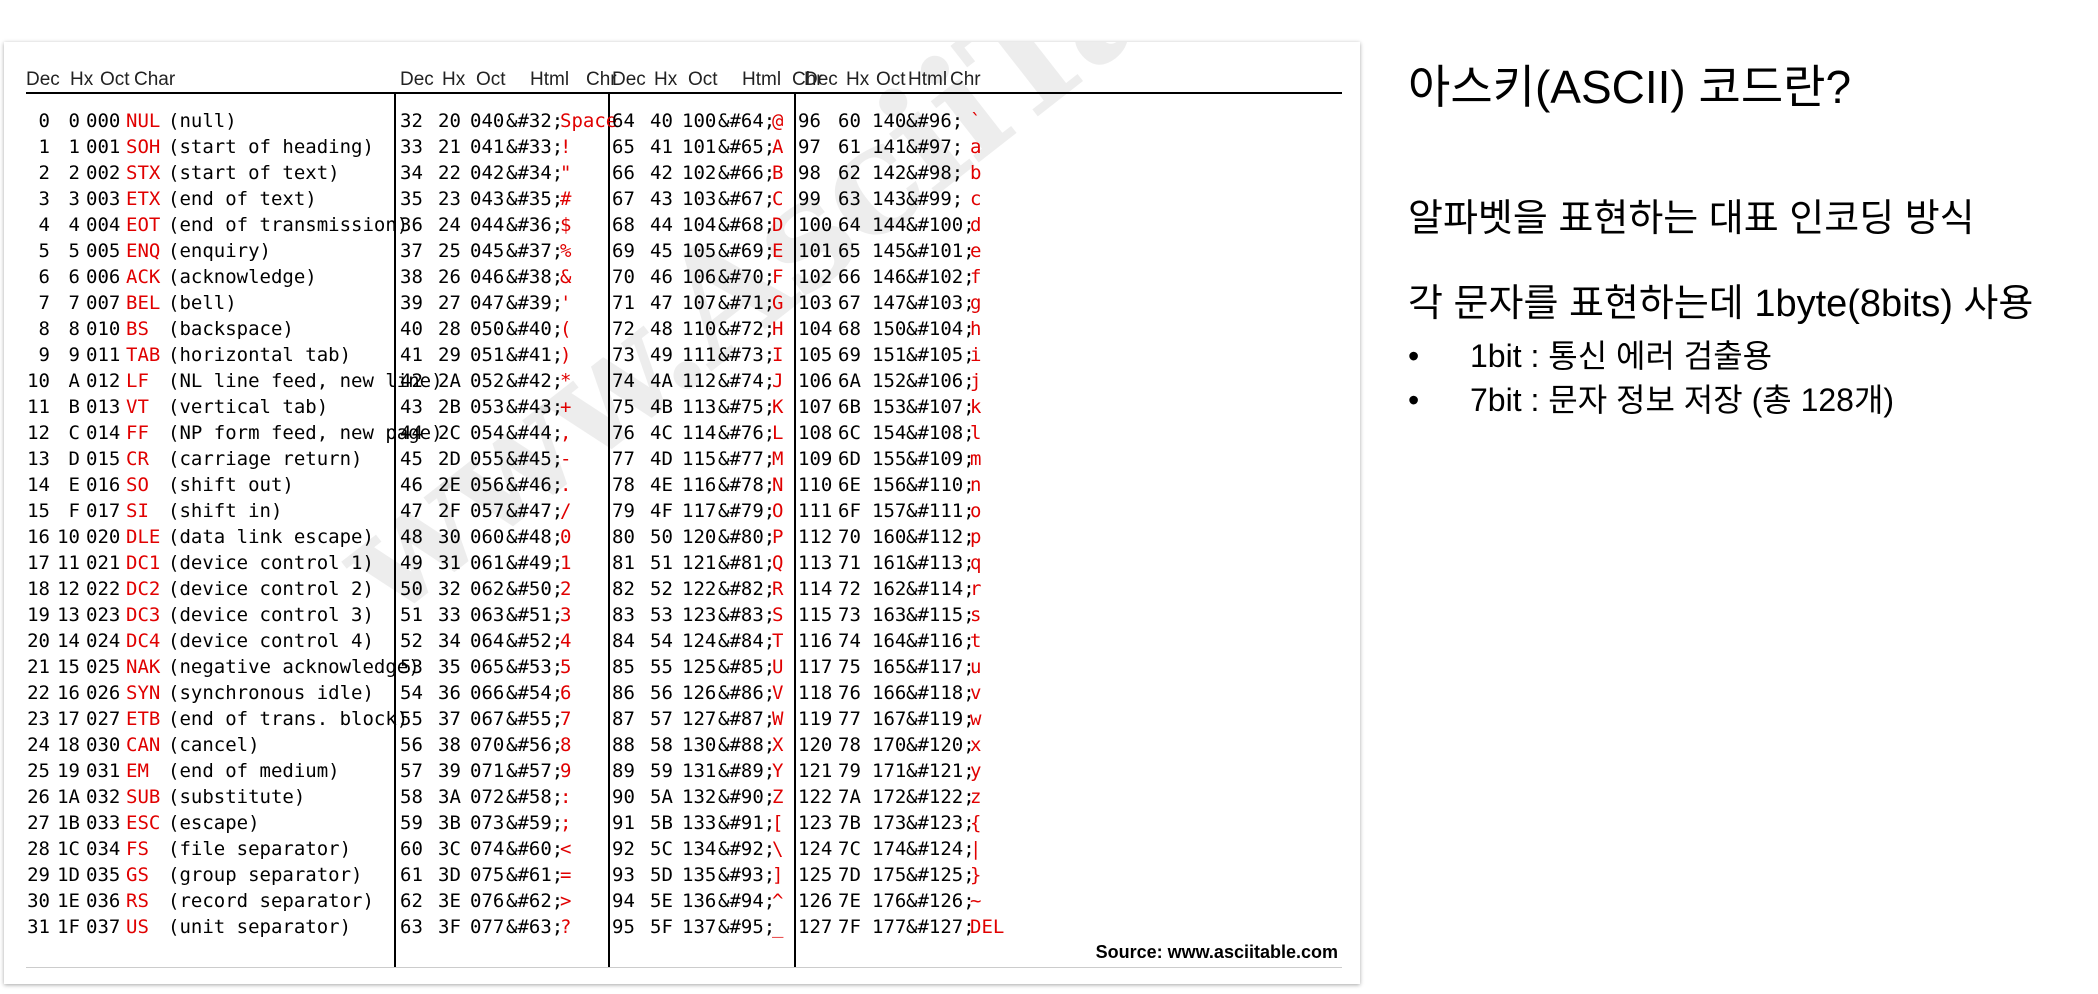  I want to click on table-cell: ~, so click(976, 901).